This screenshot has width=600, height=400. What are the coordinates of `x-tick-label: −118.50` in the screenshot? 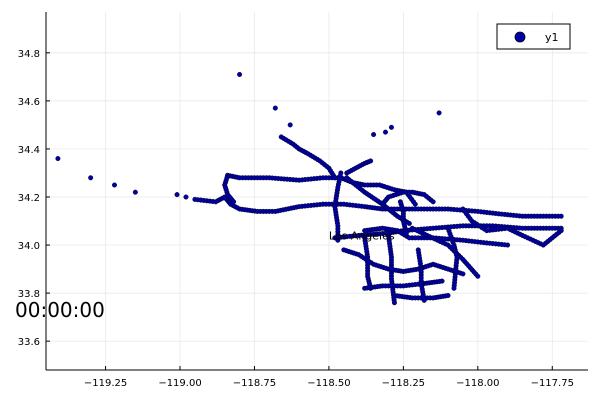 It's located at (328, 383).